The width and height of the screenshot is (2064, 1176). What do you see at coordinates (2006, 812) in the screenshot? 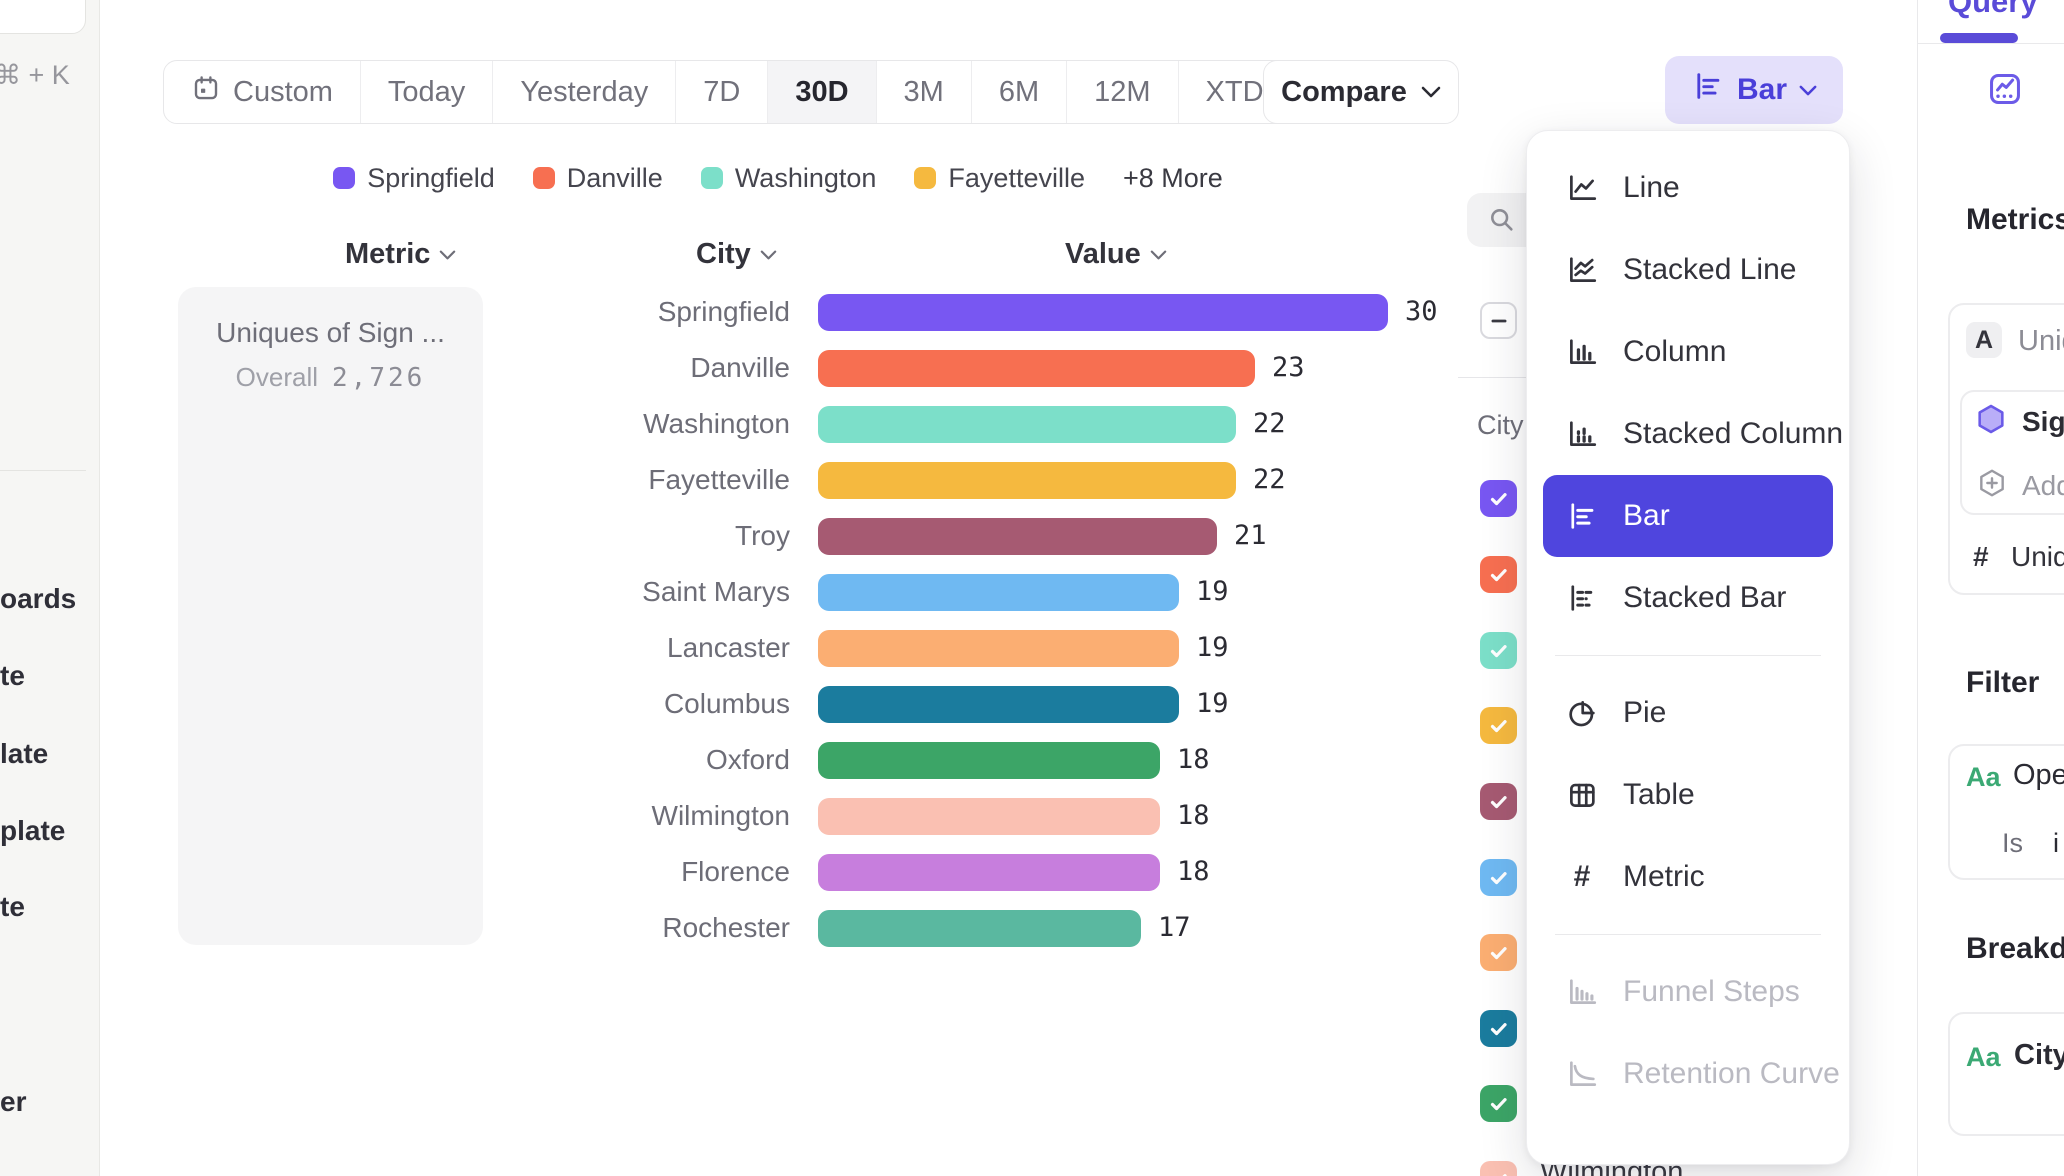
I see `filter-card` at bounding box center [2006, 812].